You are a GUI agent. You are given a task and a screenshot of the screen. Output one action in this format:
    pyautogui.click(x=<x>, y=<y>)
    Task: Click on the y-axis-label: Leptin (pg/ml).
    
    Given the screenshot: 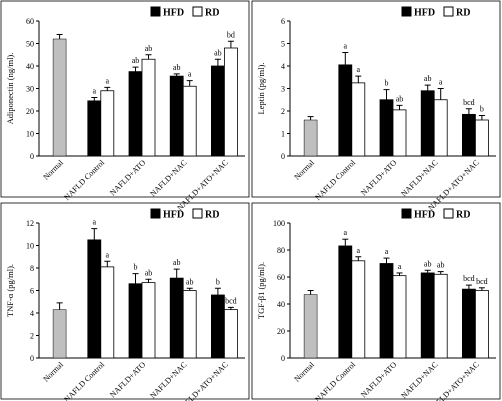 What is the action you would take?
    pyautogui.click(x=261, y=89)
    